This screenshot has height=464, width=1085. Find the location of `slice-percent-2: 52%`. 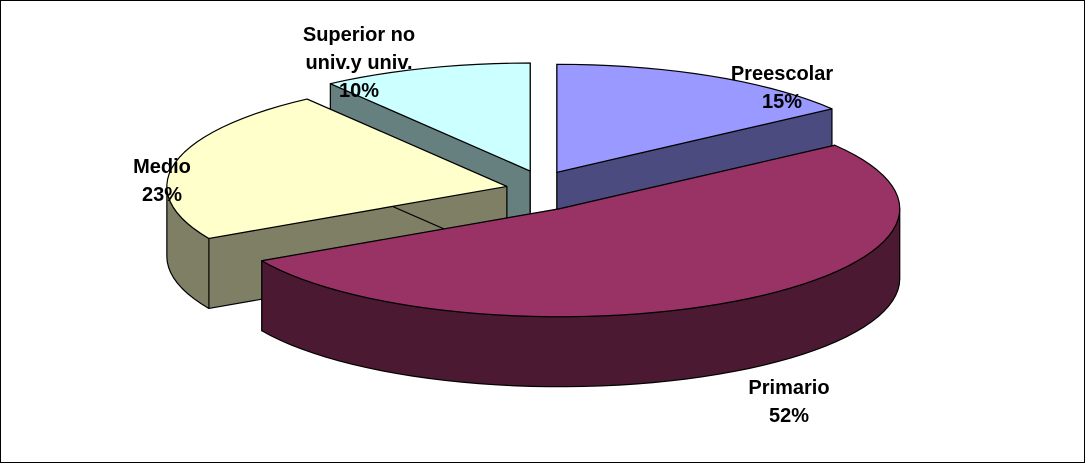

slice-percent-2: 52% is located at coordinates (789, 416).